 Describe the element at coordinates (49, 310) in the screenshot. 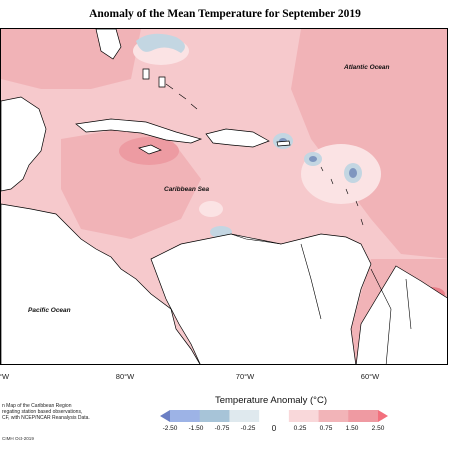

I see `pacific-ocean-label: Pacific Ocean` at that location.